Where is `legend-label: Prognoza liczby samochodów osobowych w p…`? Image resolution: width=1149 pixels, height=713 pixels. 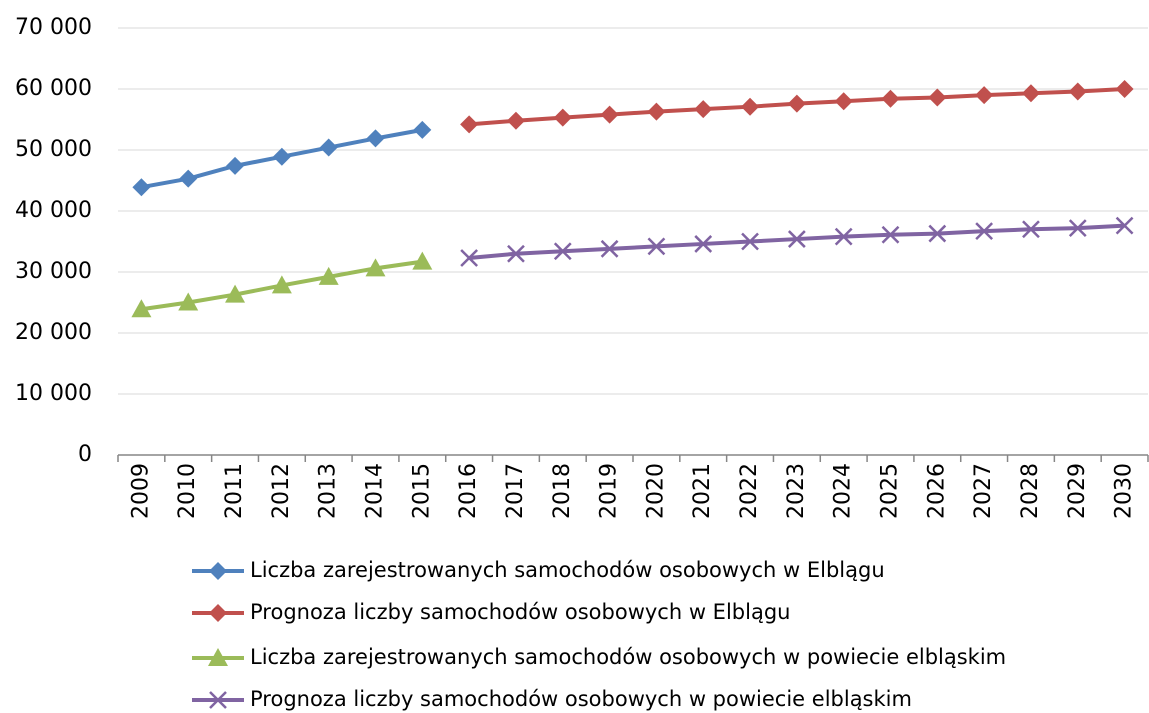
legend-label: Prognoza liczby samochodów osobowych w p… is located at coordinates (581, 699).